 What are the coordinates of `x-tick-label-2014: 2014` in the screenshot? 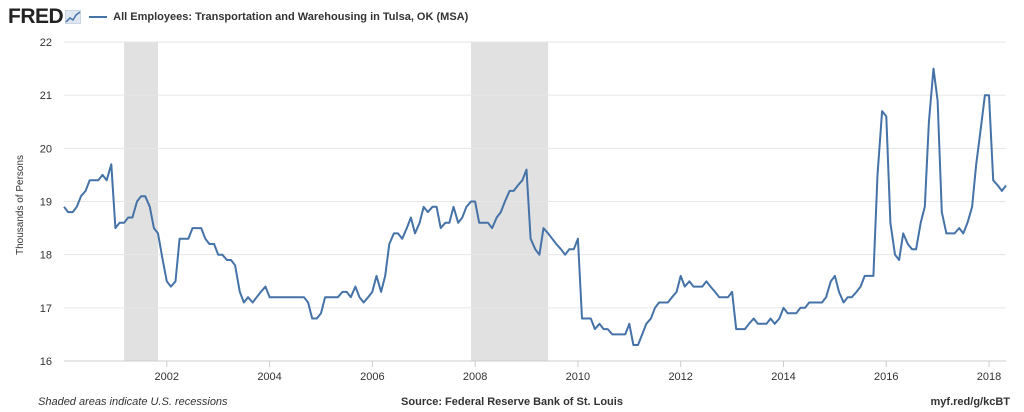 It's located at (783, 377).